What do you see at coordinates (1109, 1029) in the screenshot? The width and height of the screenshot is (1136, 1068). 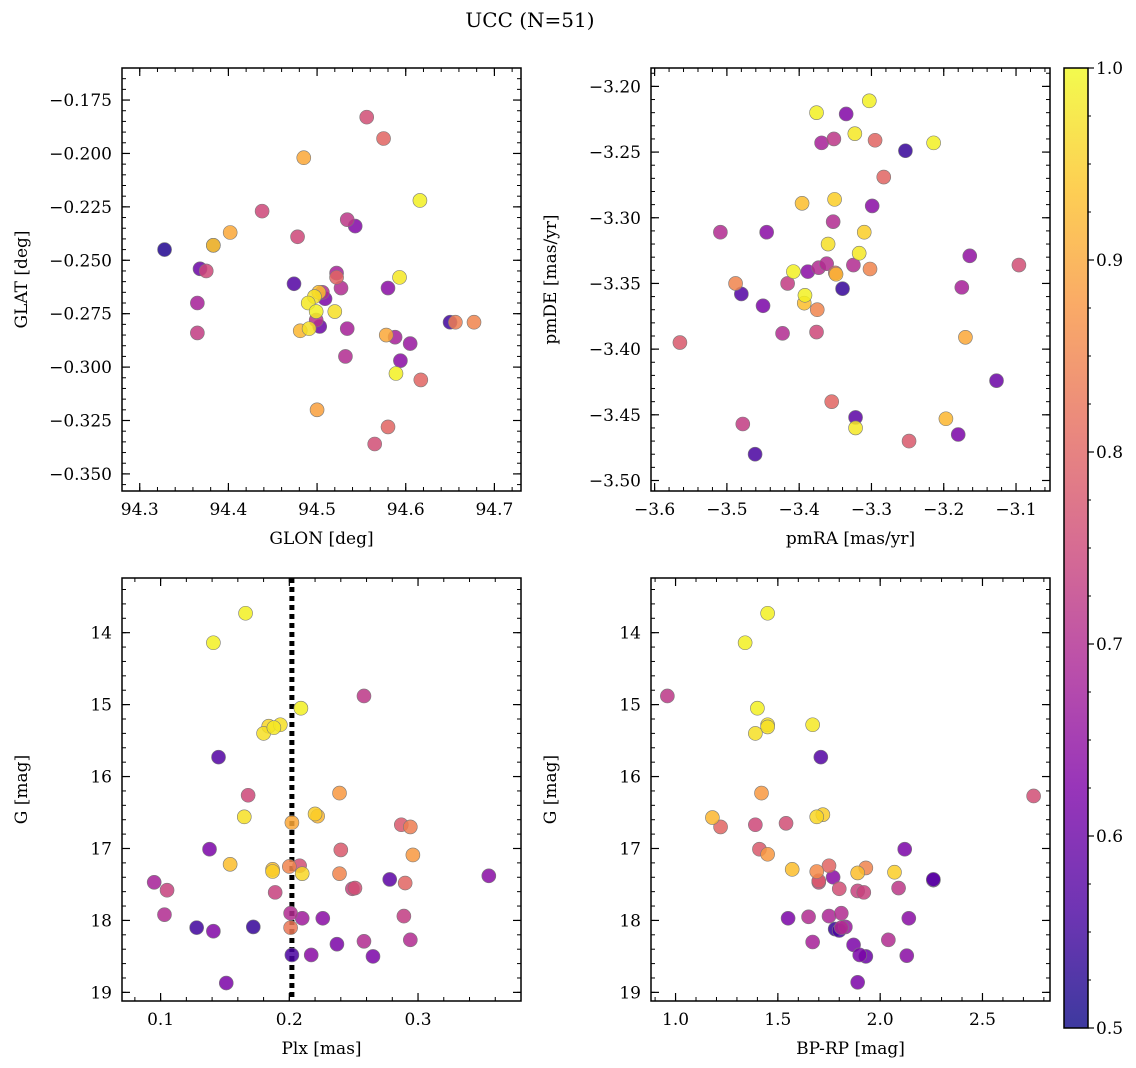 I see `colorbar-tick-label: 0.5` at bounding box center [1109, 1029].